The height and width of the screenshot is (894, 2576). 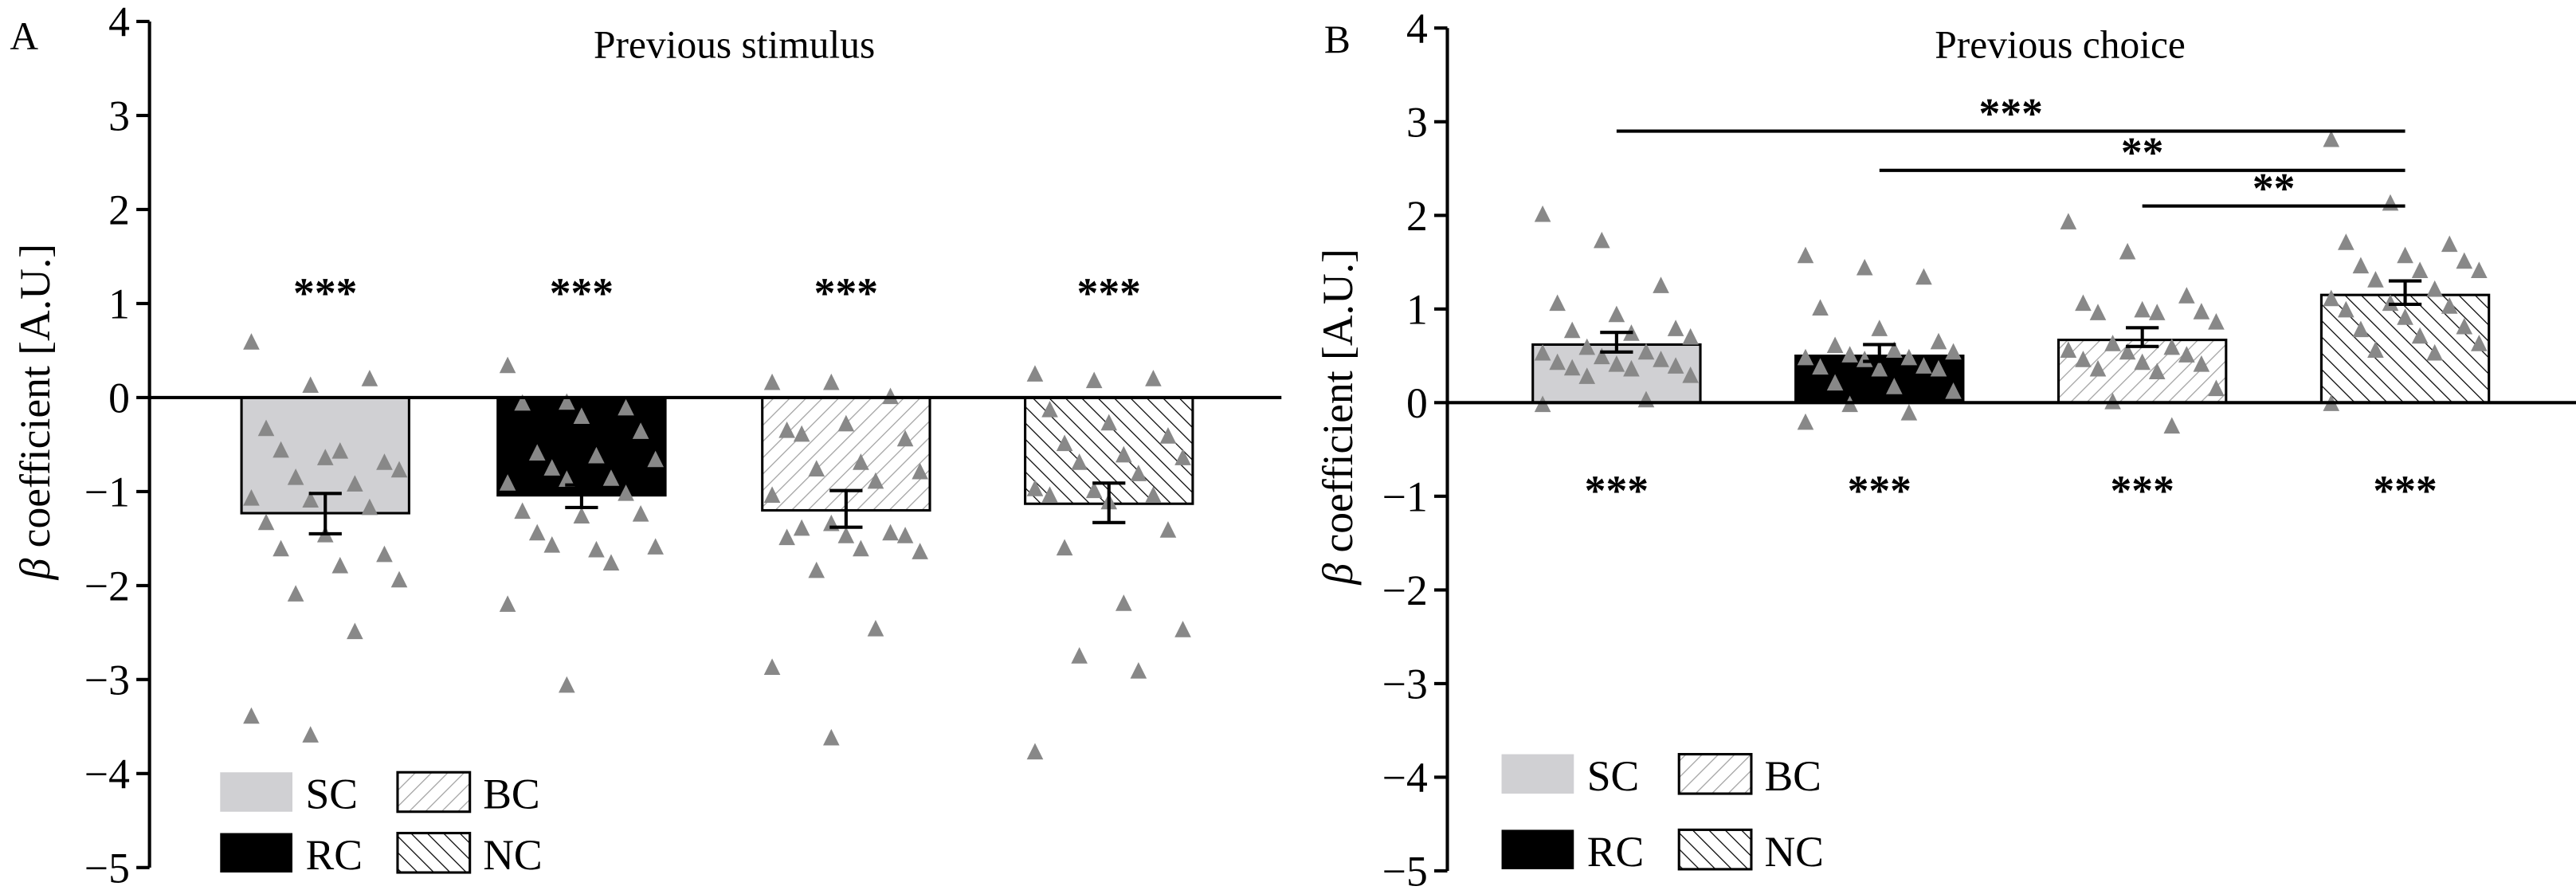 I want to click on y-axis-label: β coefficient [A.U.], so click(x=35, y=412).